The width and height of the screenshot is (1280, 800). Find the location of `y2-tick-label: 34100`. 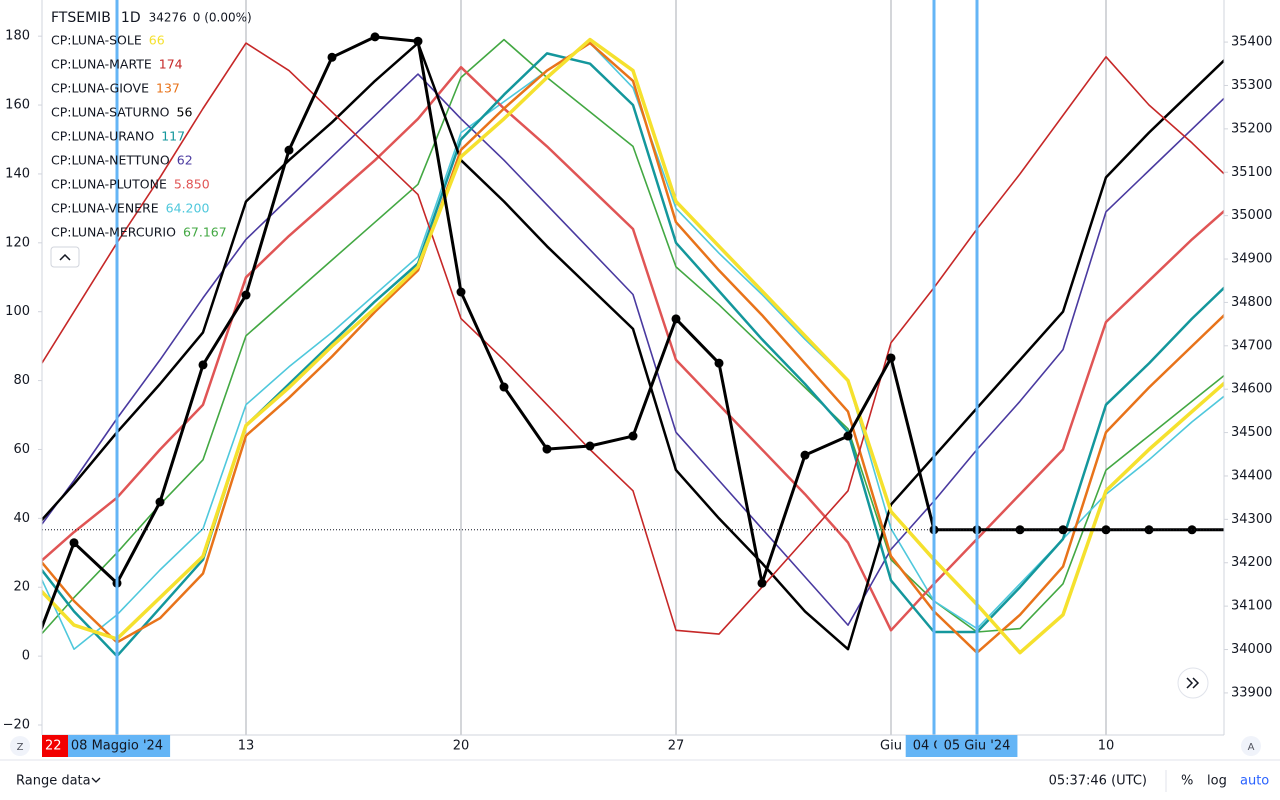

y2-tick-label: 34100 is located at coordinates (1251, 606).